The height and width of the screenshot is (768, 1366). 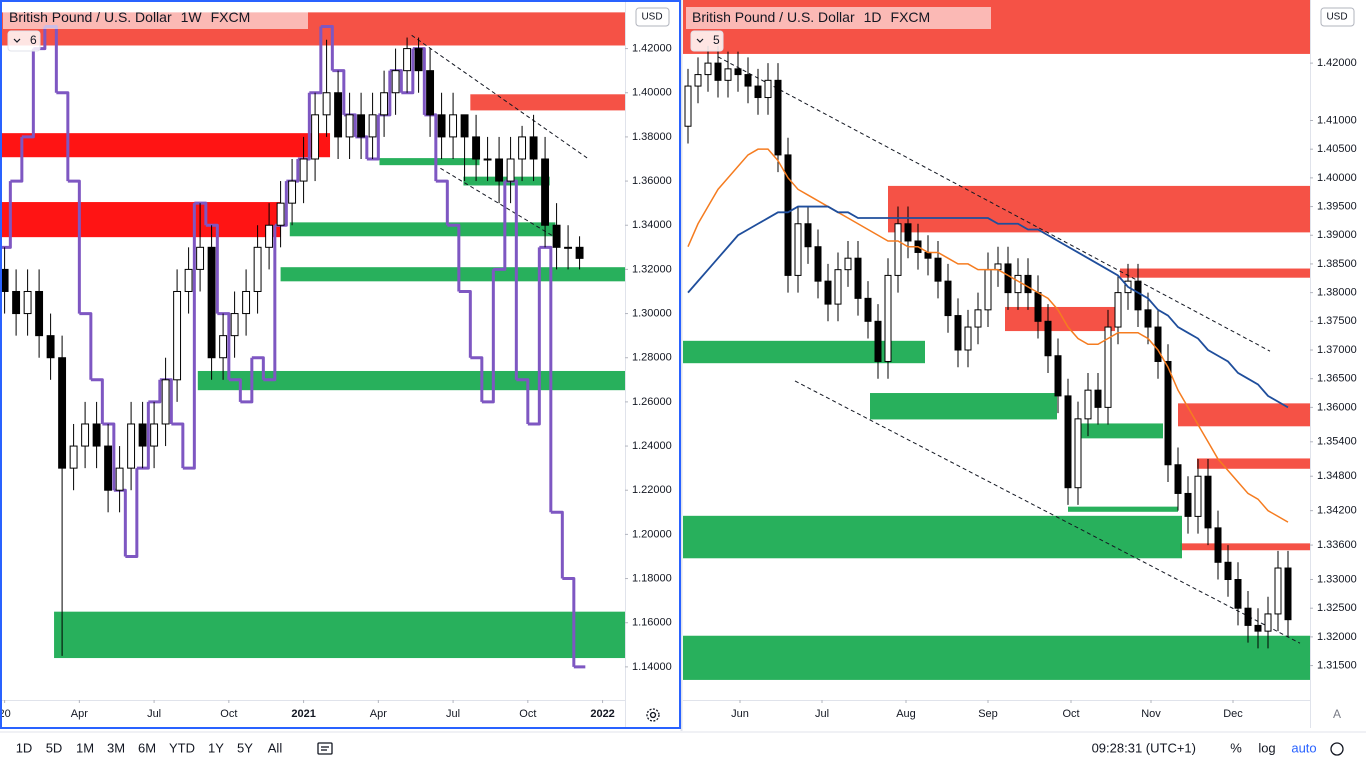 What do you see at coordinates (154, 714) in the screenshot?
I see `x-tick-label: Jul` at bounding box center [154, 714].